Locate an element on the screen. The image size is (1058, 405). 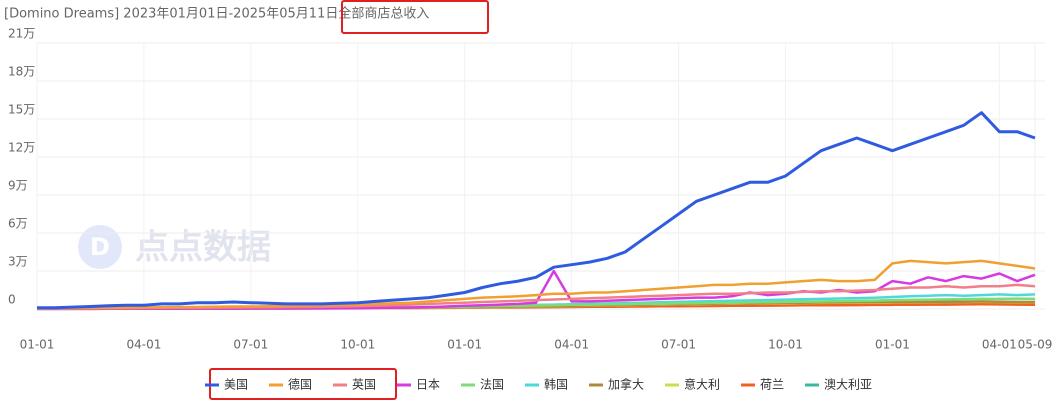
legend-item: 英国 is located at coordinates (354, 385).